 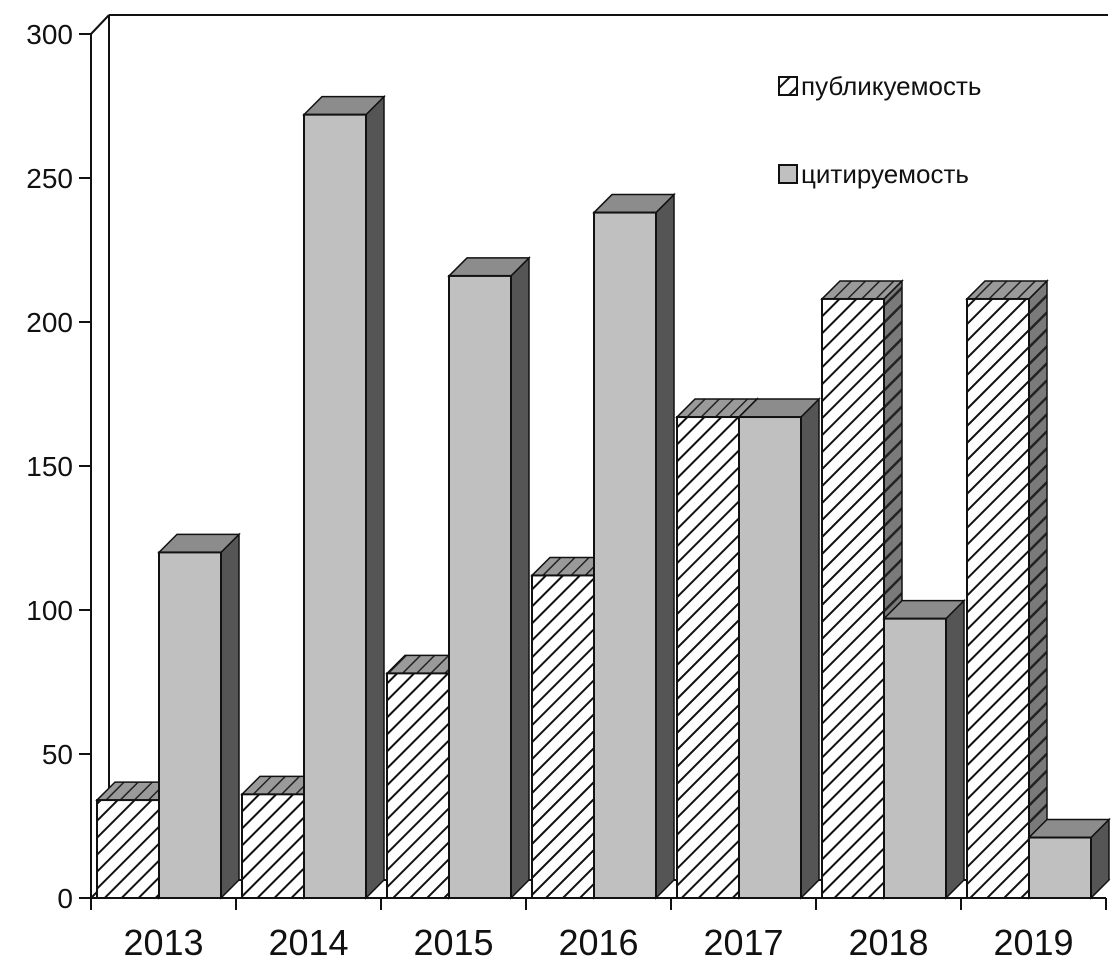 I want to click on bar-publication-2019, so click(x=1007, y=589).